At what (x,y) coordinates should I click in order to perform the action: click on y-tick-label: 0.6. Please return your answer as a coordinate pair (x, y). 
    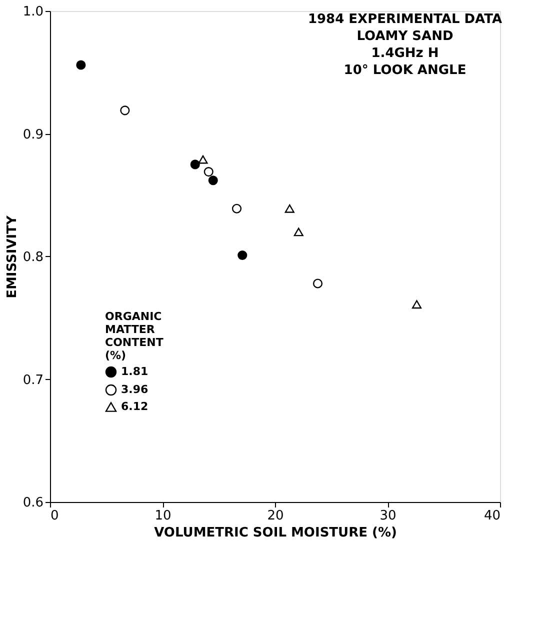
    Looking at the image, I should click on (33, 503).